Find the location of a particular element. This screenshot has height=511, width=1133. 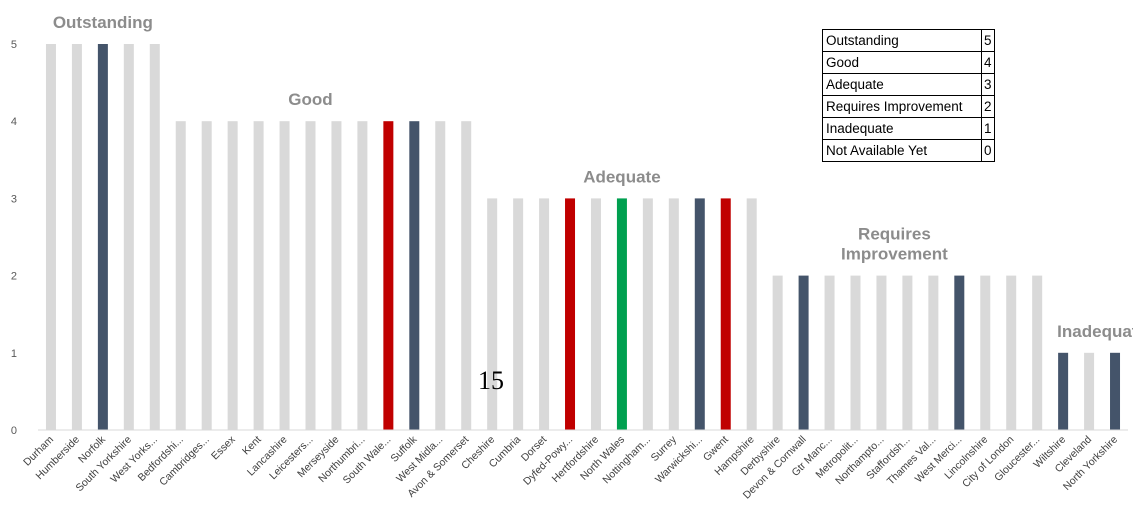

legend-row: Good 4 is located at coordinates (908, 62).